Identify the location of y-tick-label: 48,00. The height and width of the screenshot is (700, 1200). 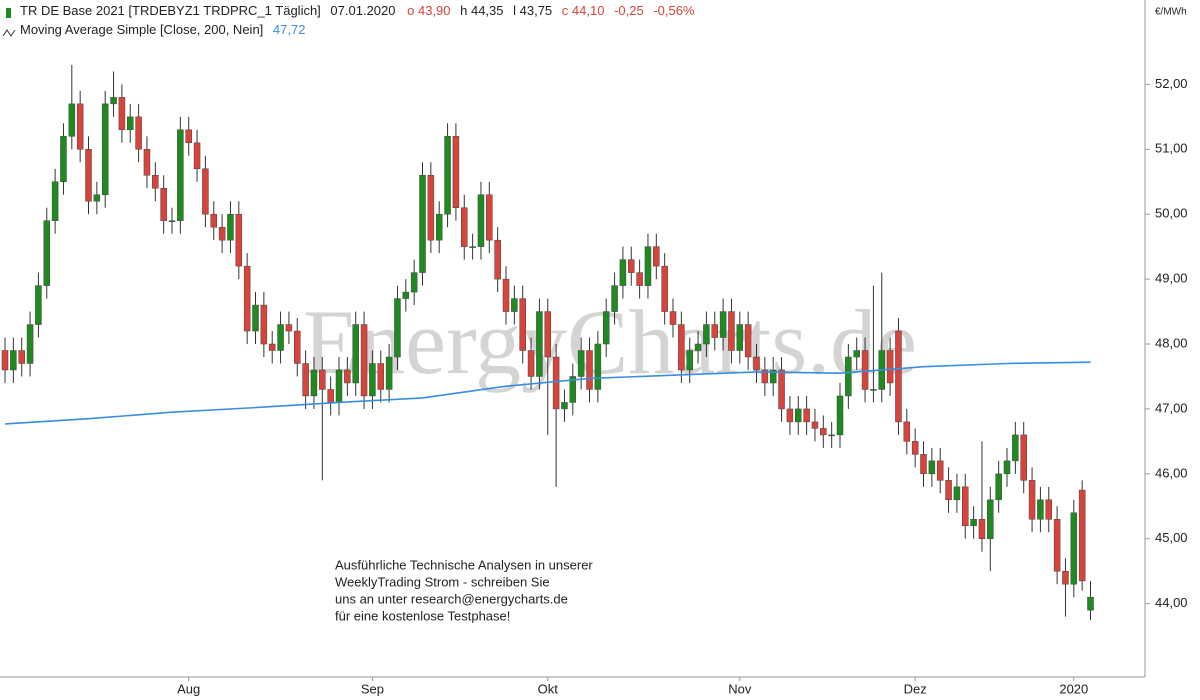
(1171, 342).